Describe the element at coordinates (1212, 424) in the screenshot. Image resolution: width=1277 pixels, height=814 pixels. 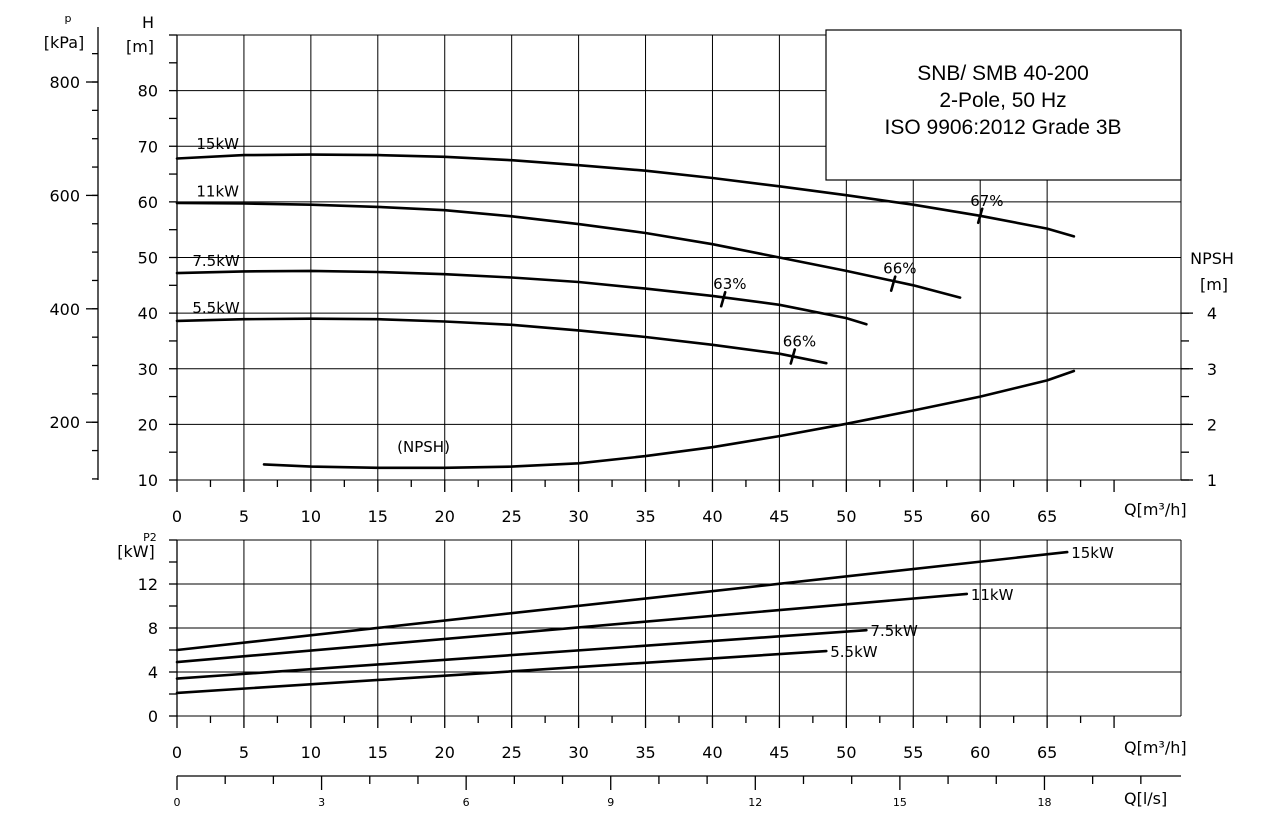
I see `npsh-axis-tick-label: 2` at that location.